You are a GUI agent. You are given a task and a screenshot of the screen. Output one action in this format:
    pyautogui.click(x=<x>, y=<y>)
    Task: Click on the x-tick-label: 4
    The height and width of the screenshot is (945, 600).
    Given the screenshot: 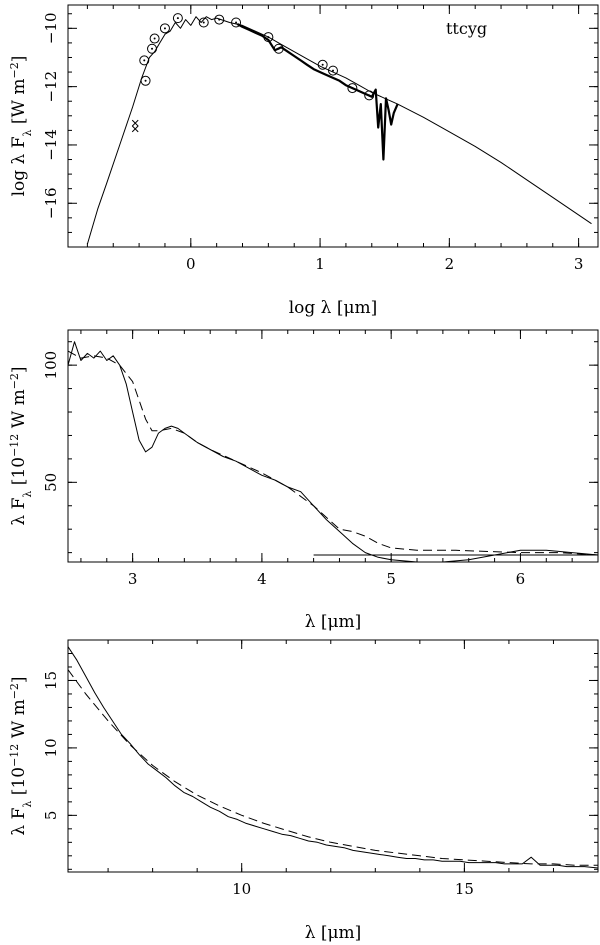 What is the action you would take?
    pyautogui.click(x=262, y=579)
    